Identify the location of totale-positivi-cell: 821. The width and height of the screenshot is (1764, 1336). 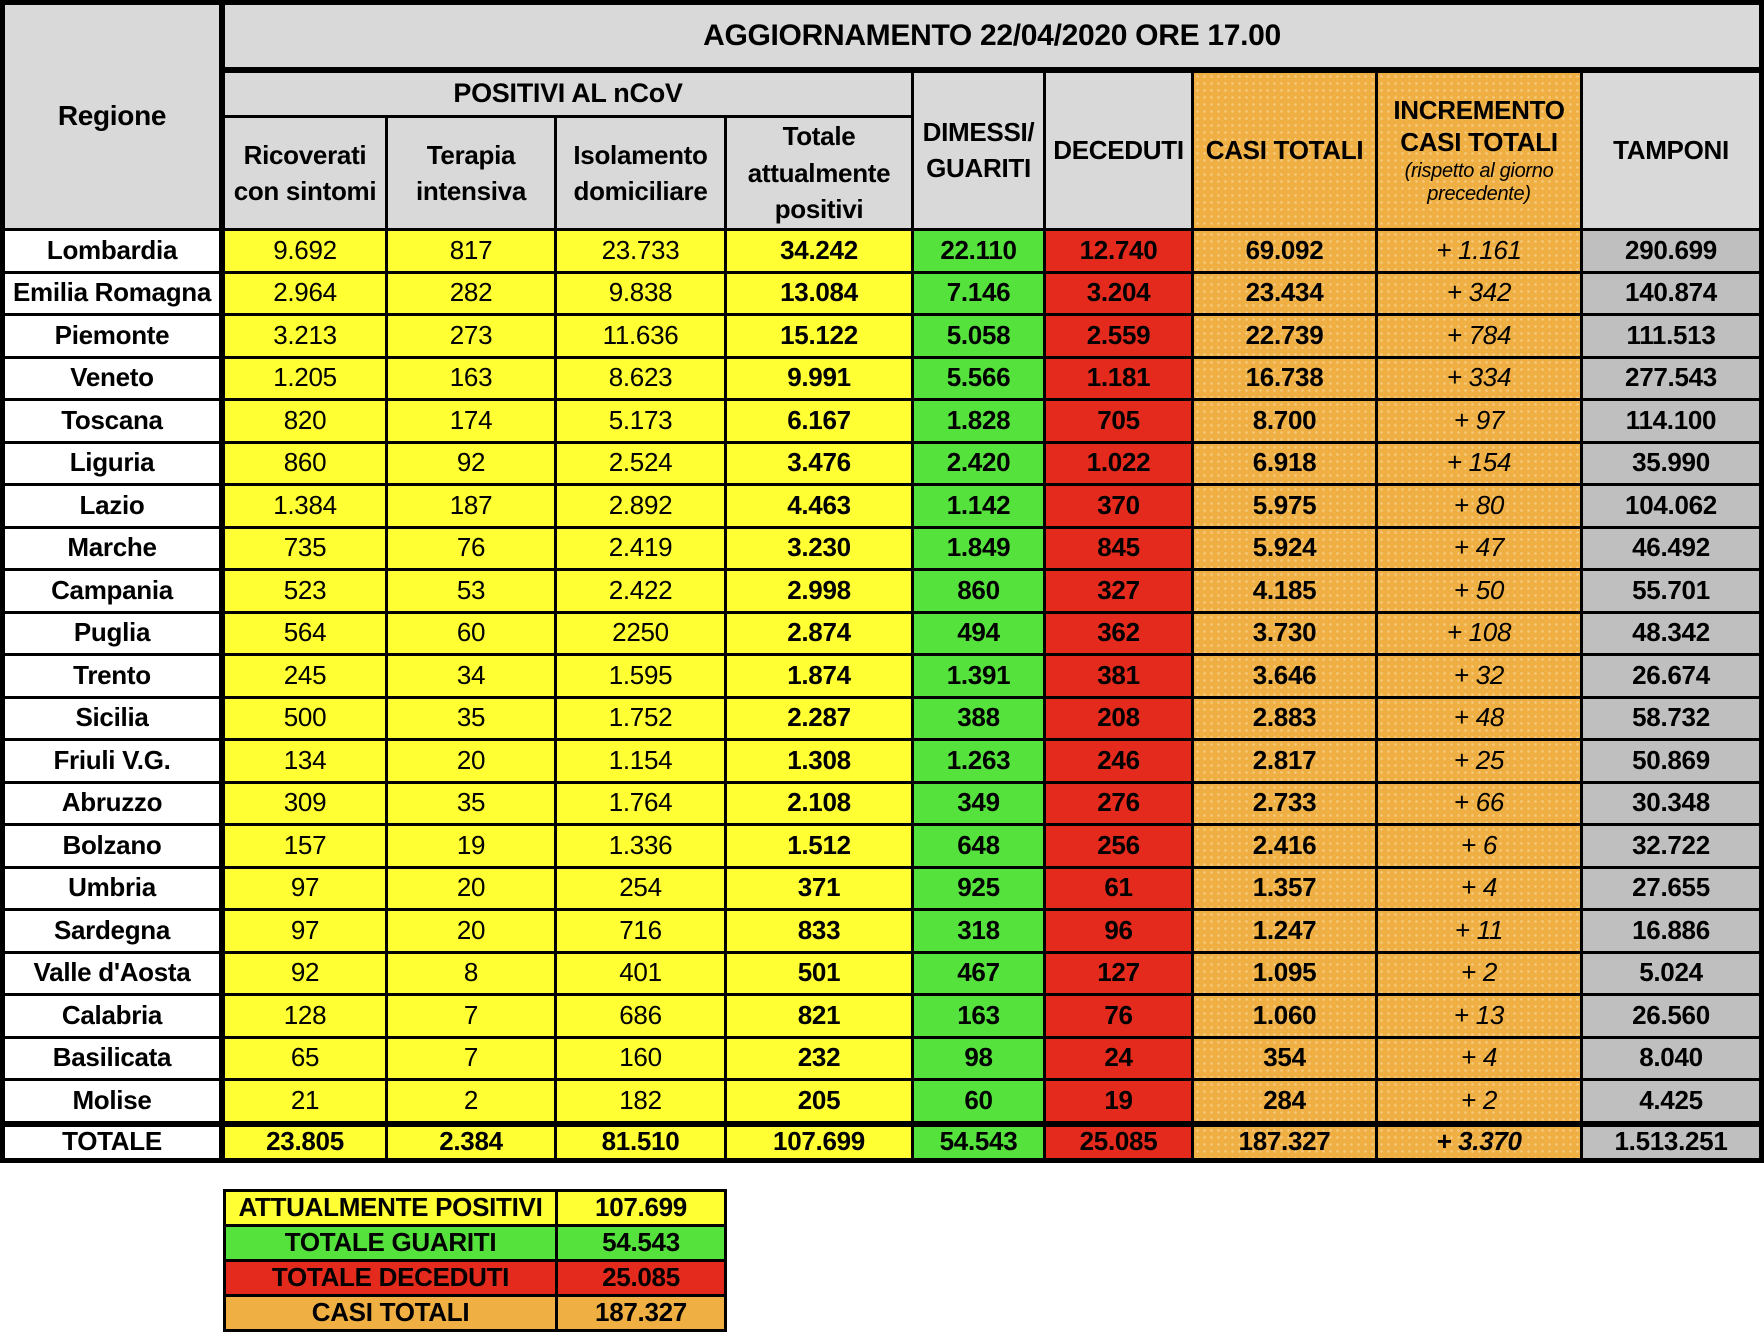
(819, 1016).